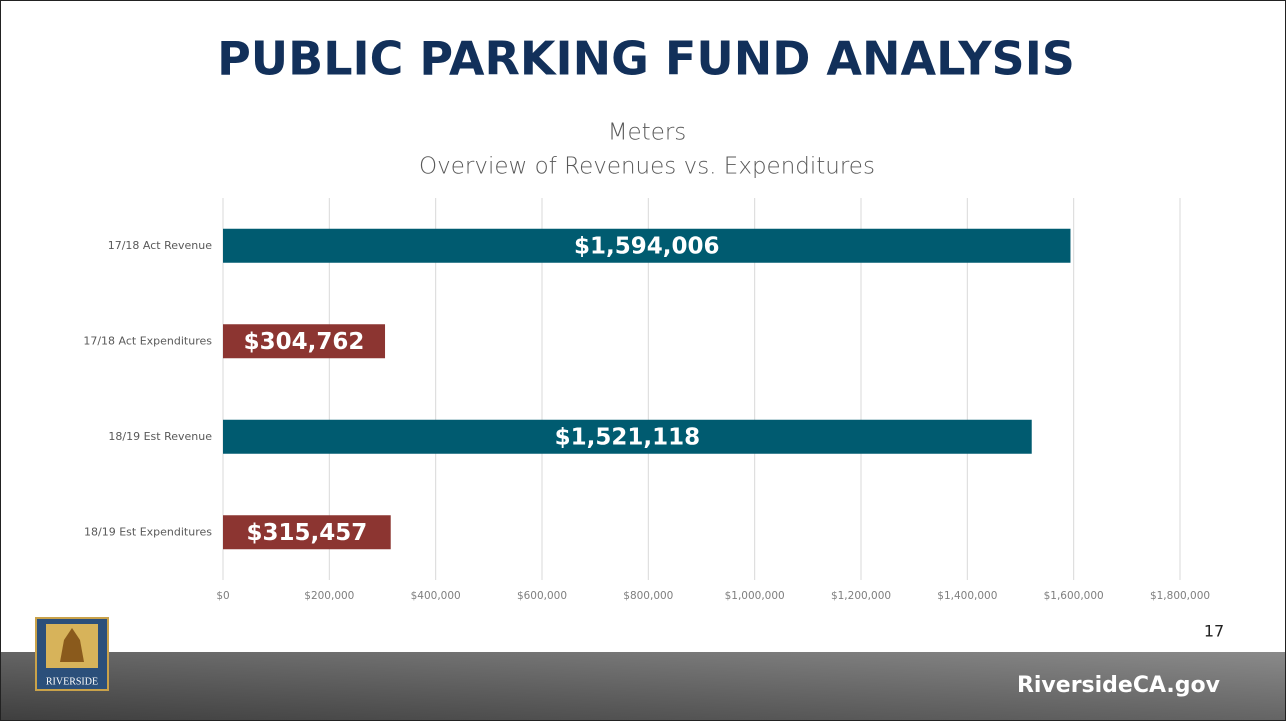  What do you see at coordinates (148, 531) in the screenshot?
I see `y-tick-label: 18/19 Est Expenditures` at bounding box center [148, 531].